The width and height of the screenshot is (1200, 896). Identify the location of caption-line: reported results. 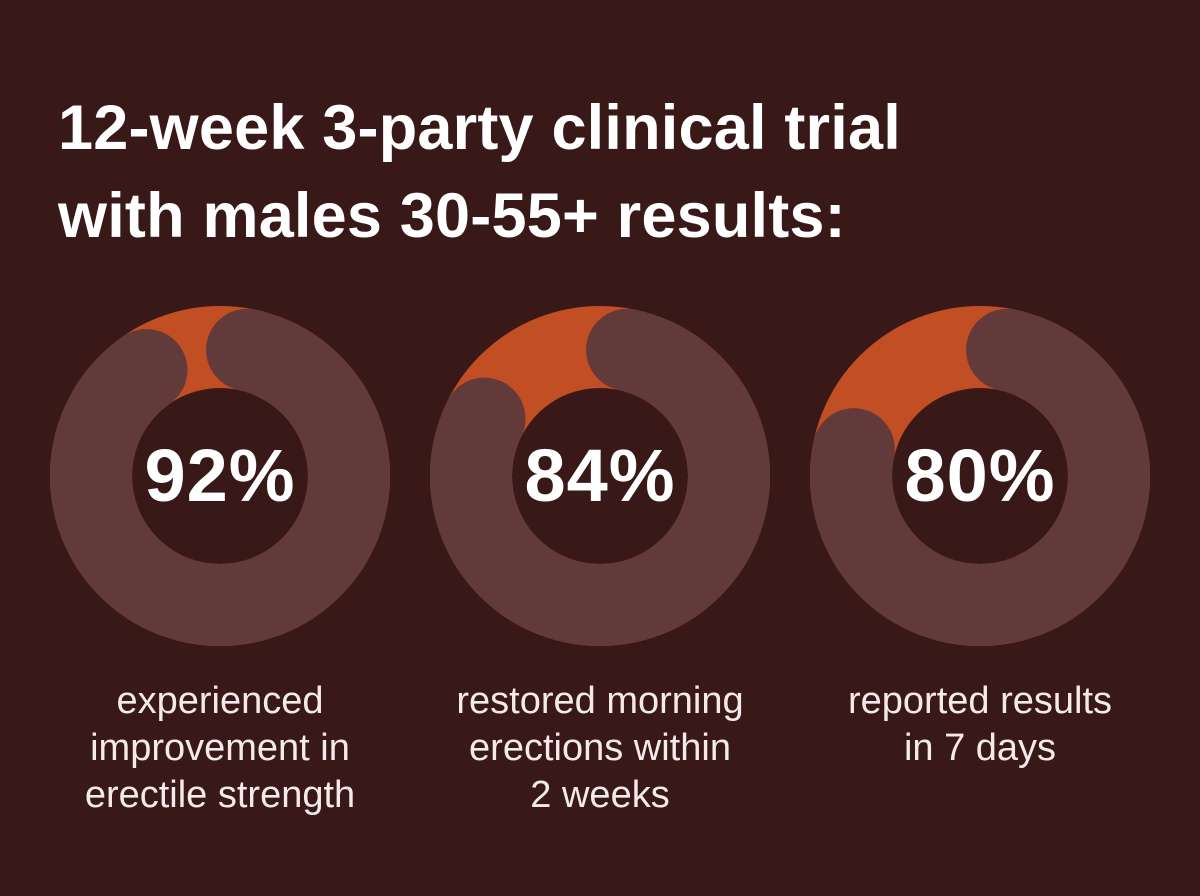
(979, 701).